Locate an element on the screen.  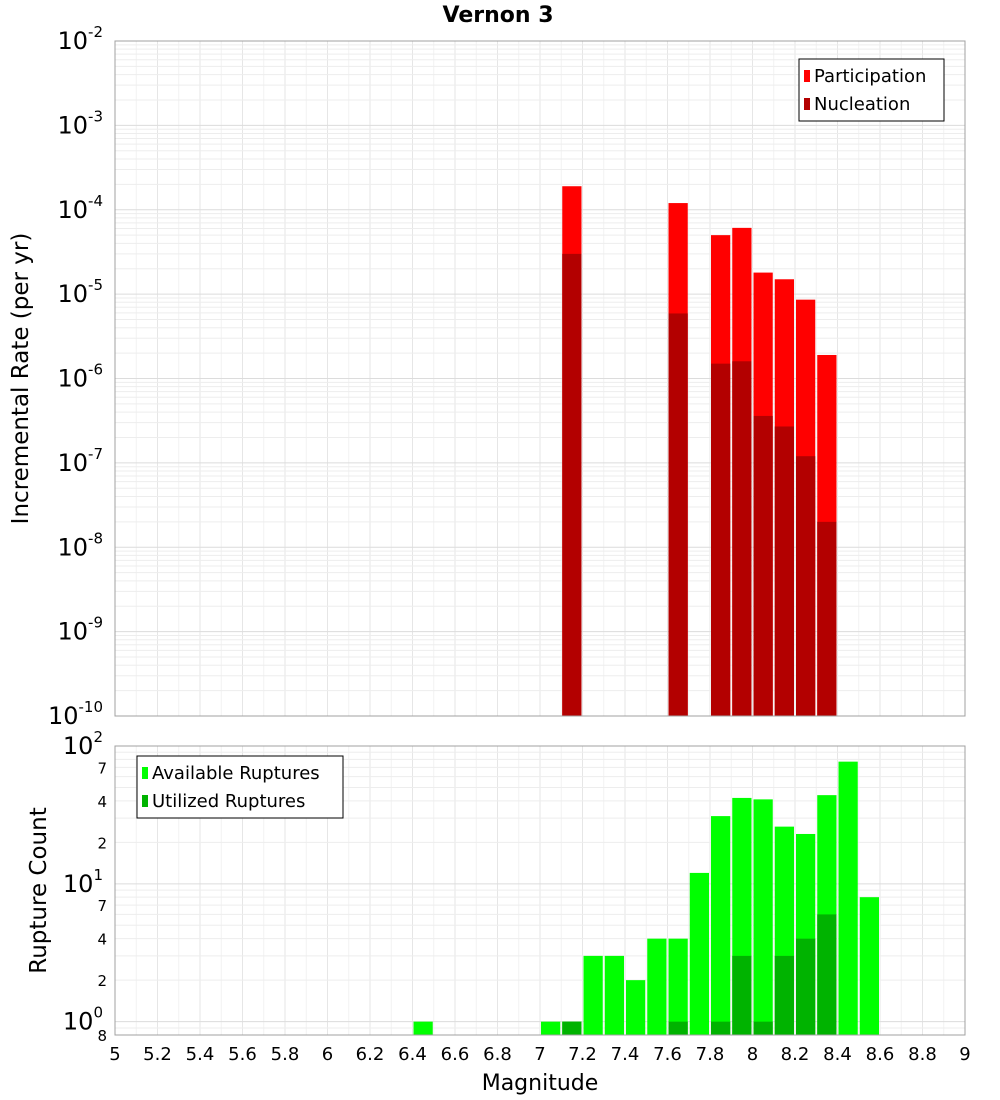
x-tick-label: 7.2 is located at coordinates (582, 1054).